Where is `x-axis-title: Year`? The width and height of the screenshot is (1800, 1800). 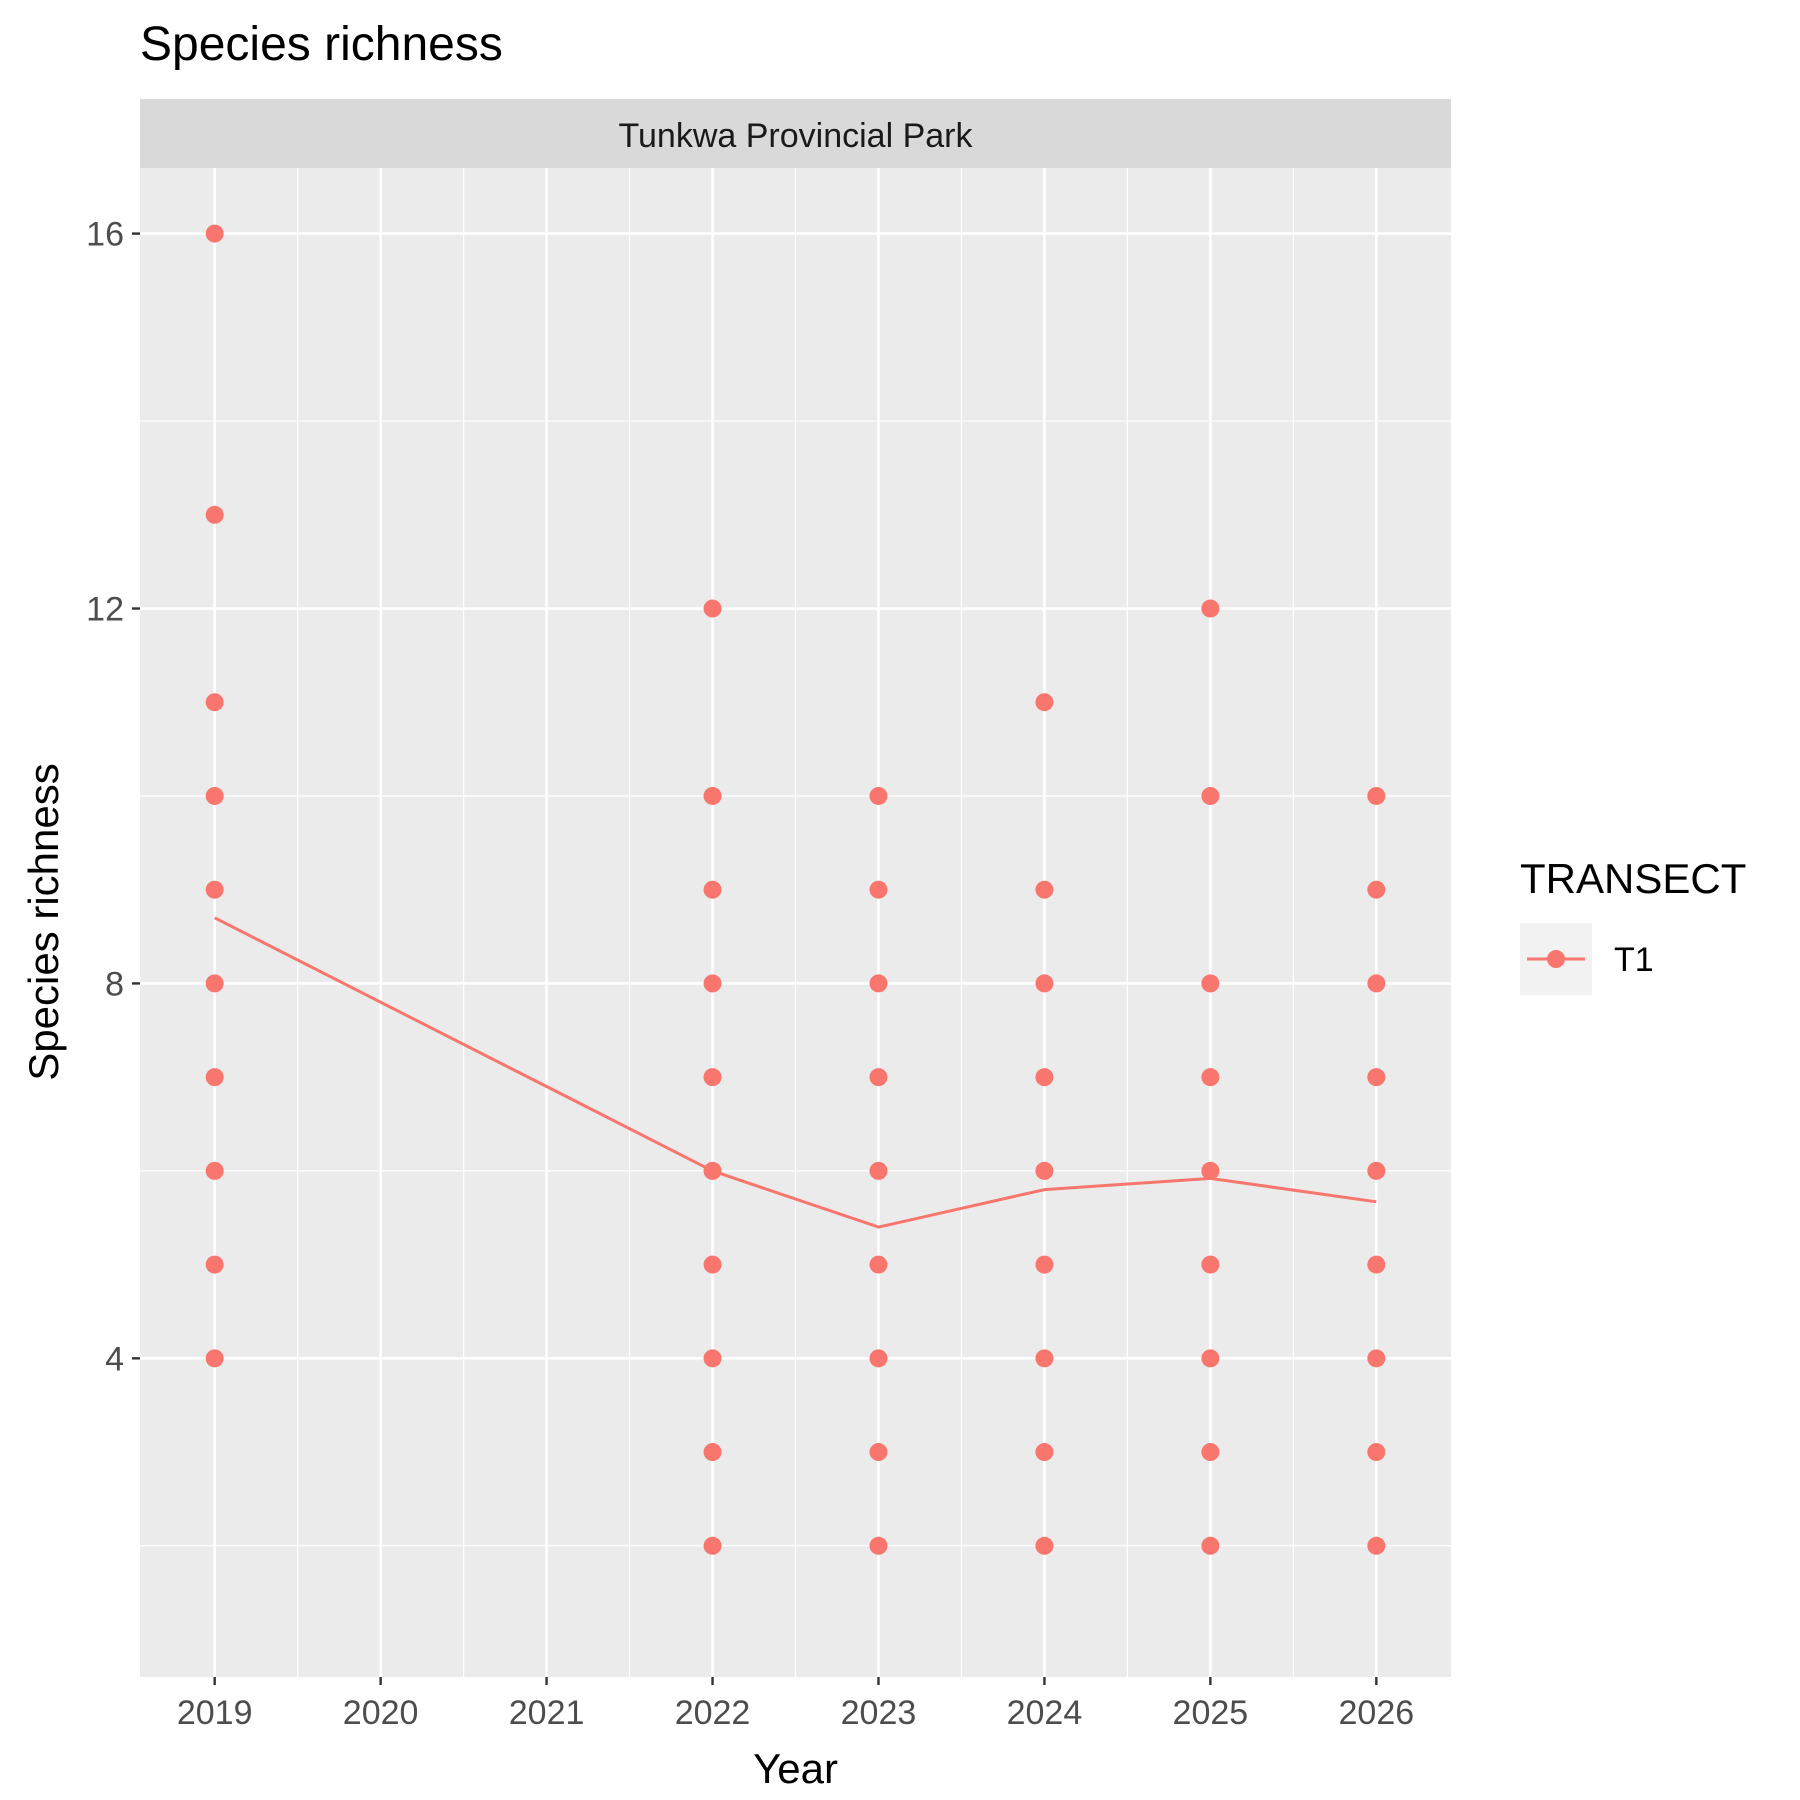
x-axis-title: Year is located at coordinates (795, 1768).